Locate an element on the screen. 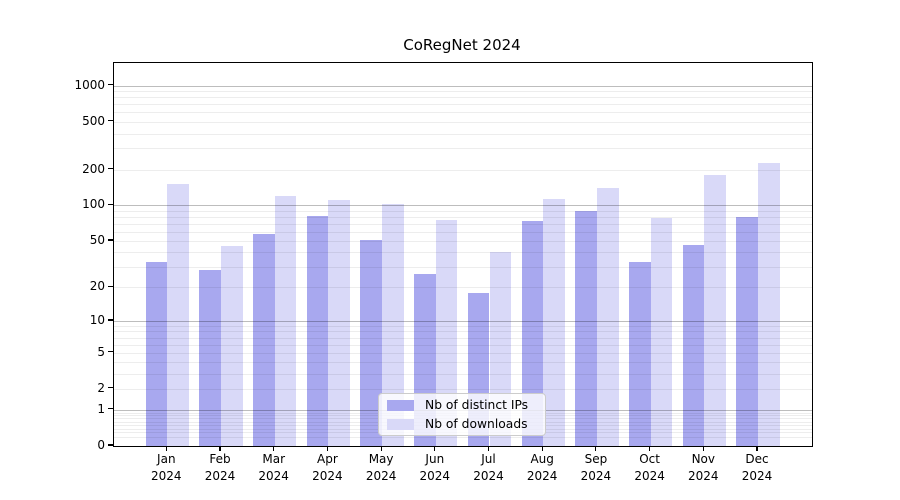 Image resolution: width=900 pixels, height=500 pixels. y-tick-label: 100 is located at coordinates (93, 204).